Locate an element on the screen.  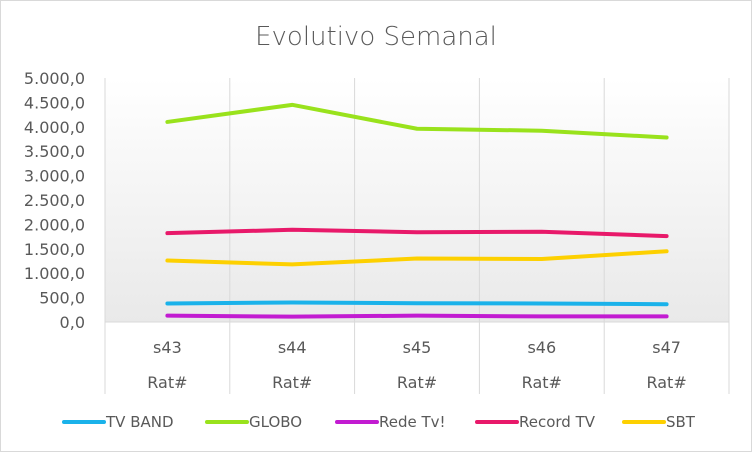
legend-label: GLOBO is located at coordinates (275, 422).